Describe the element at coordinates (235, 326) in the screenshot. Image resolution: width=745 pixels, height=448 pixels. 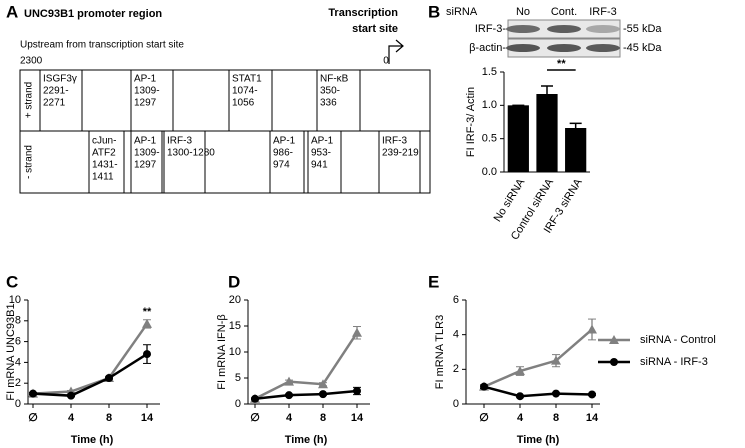
I see `y-tick-label: 15` at that location.